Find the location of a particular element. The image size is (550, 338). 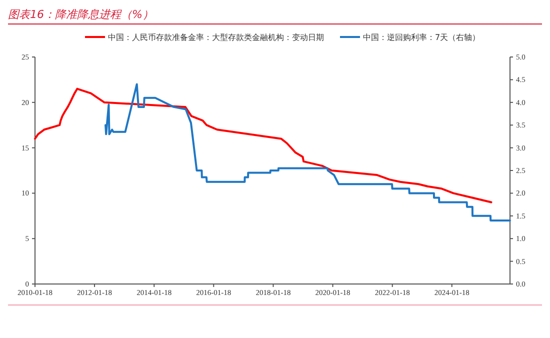

legend-label: 中国：人民币存款准备金率：大型存款类金融机构：变动日期 is located at coordinates (216, 37).